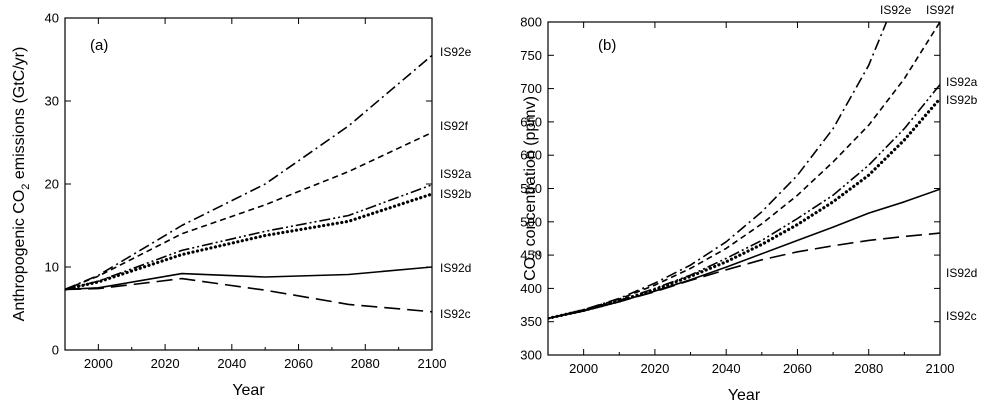 This screenshot has height=403, width=989. Describe the element at coordinates (531, 88) in the screenshot. I see `y-tick-label: 700` at that location.